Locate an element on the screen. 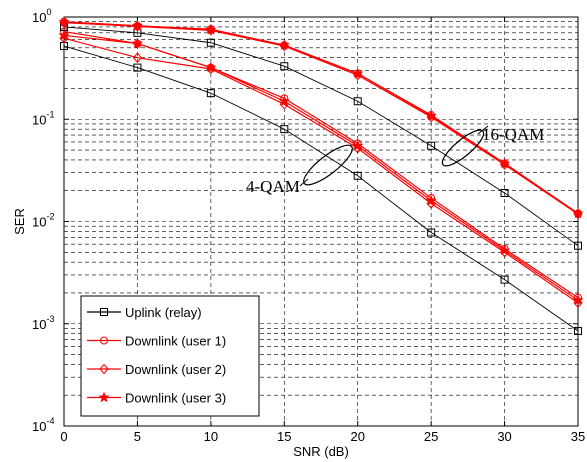  legend-entry: Downlink (user 3) is located at coordinates (156, 398).